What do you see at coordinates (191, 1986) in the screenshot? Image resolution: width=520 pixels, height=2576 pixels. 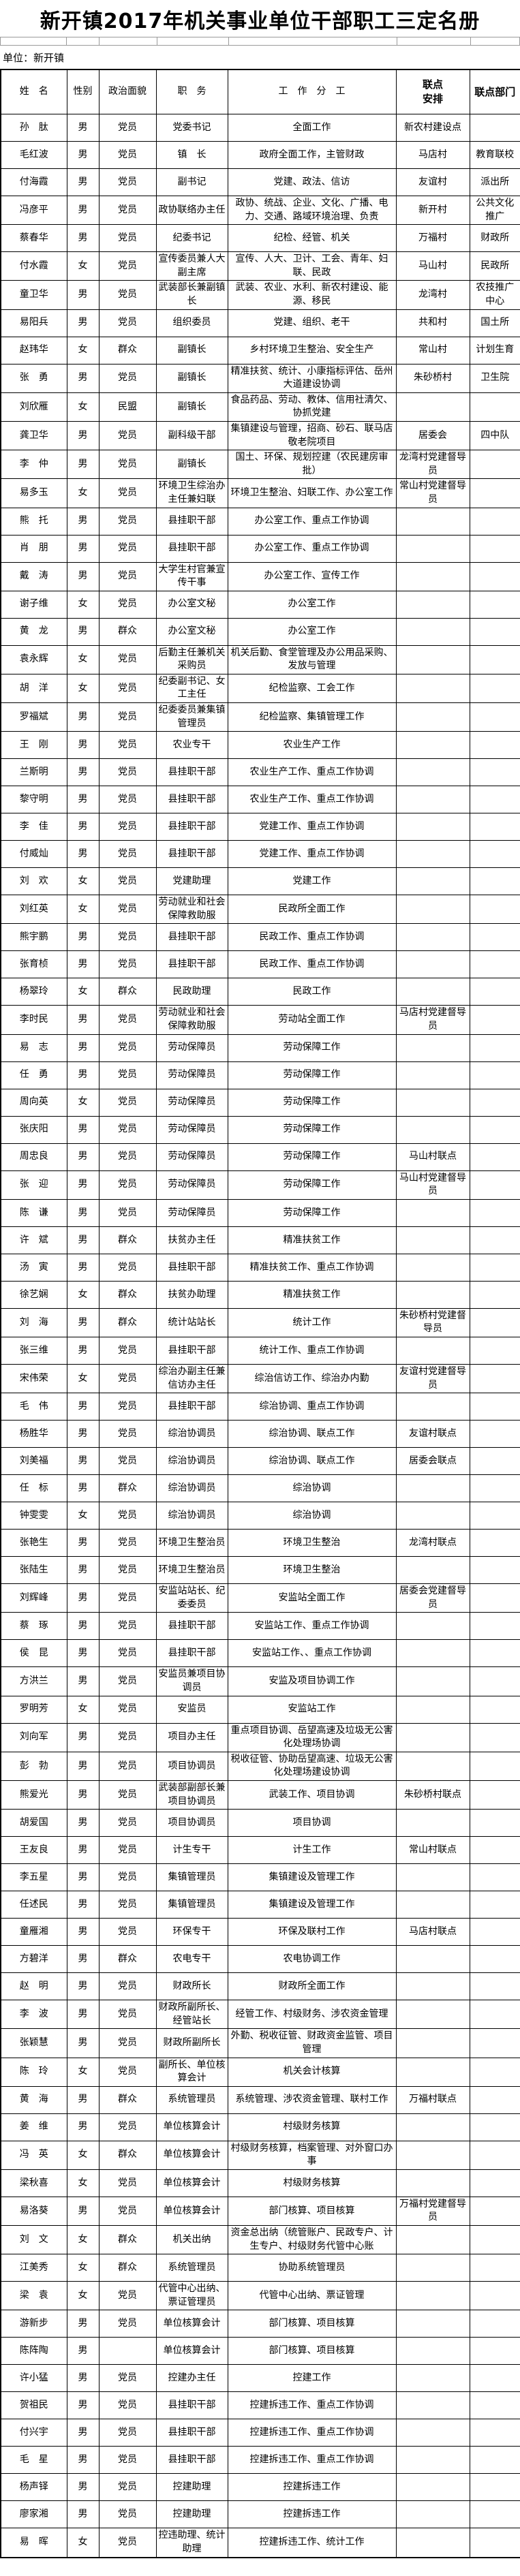 I see `cell-position: 财政所长` at bounding box center [191, 1986].